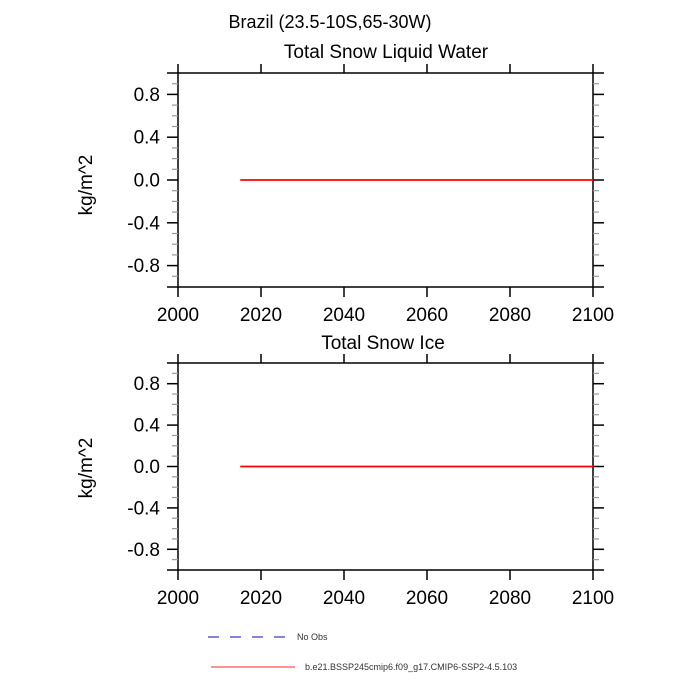 The image size is (700, 700). What do you see at coordinates (383, 343) in the screenshot?
I see `panel2-title: Total Snow Ice` at bounding box center [383, 343].